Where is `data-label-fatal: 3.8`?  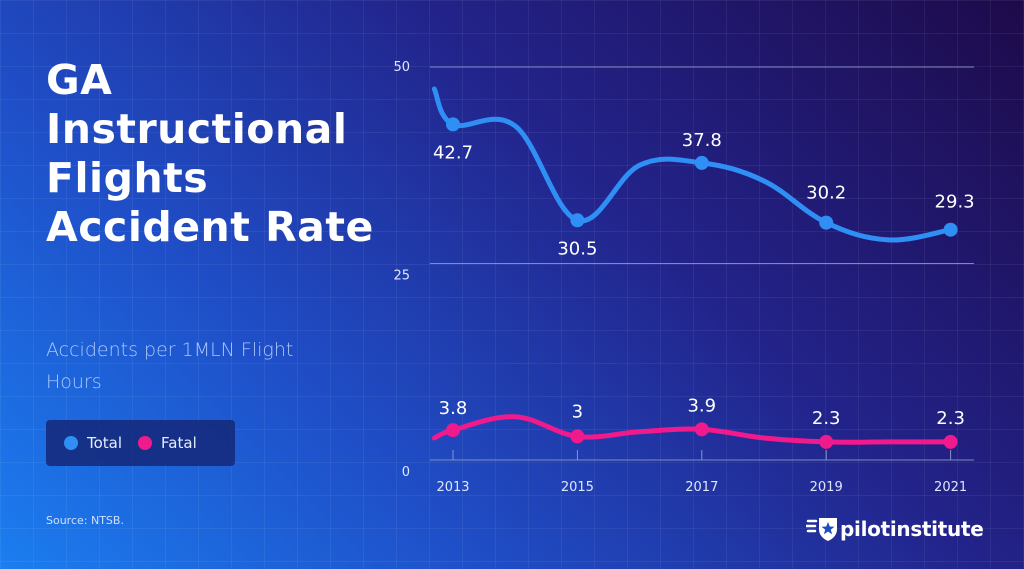
data-label-fatal: 3.8 is located at coordinates (453, 408).